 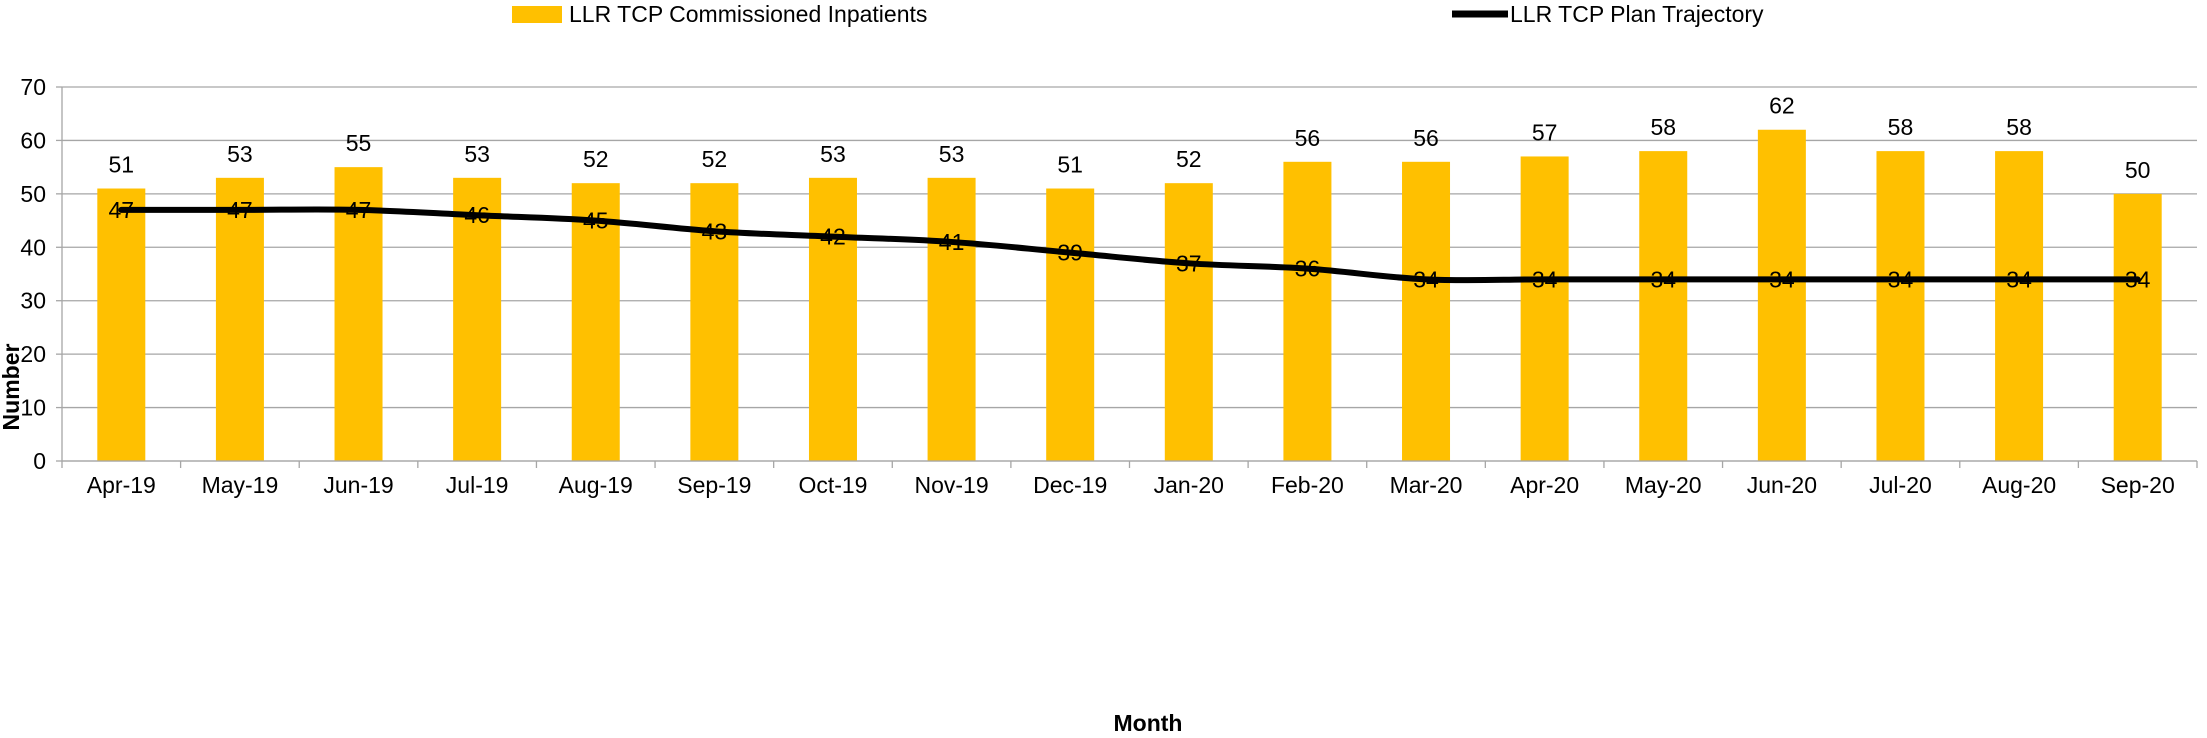 What do you see at coordinates (748, 14) in the screenshot?
I see `legend-label-bar: LLR TCP Commissioned Inpatients` at bounding box center [748, 14].